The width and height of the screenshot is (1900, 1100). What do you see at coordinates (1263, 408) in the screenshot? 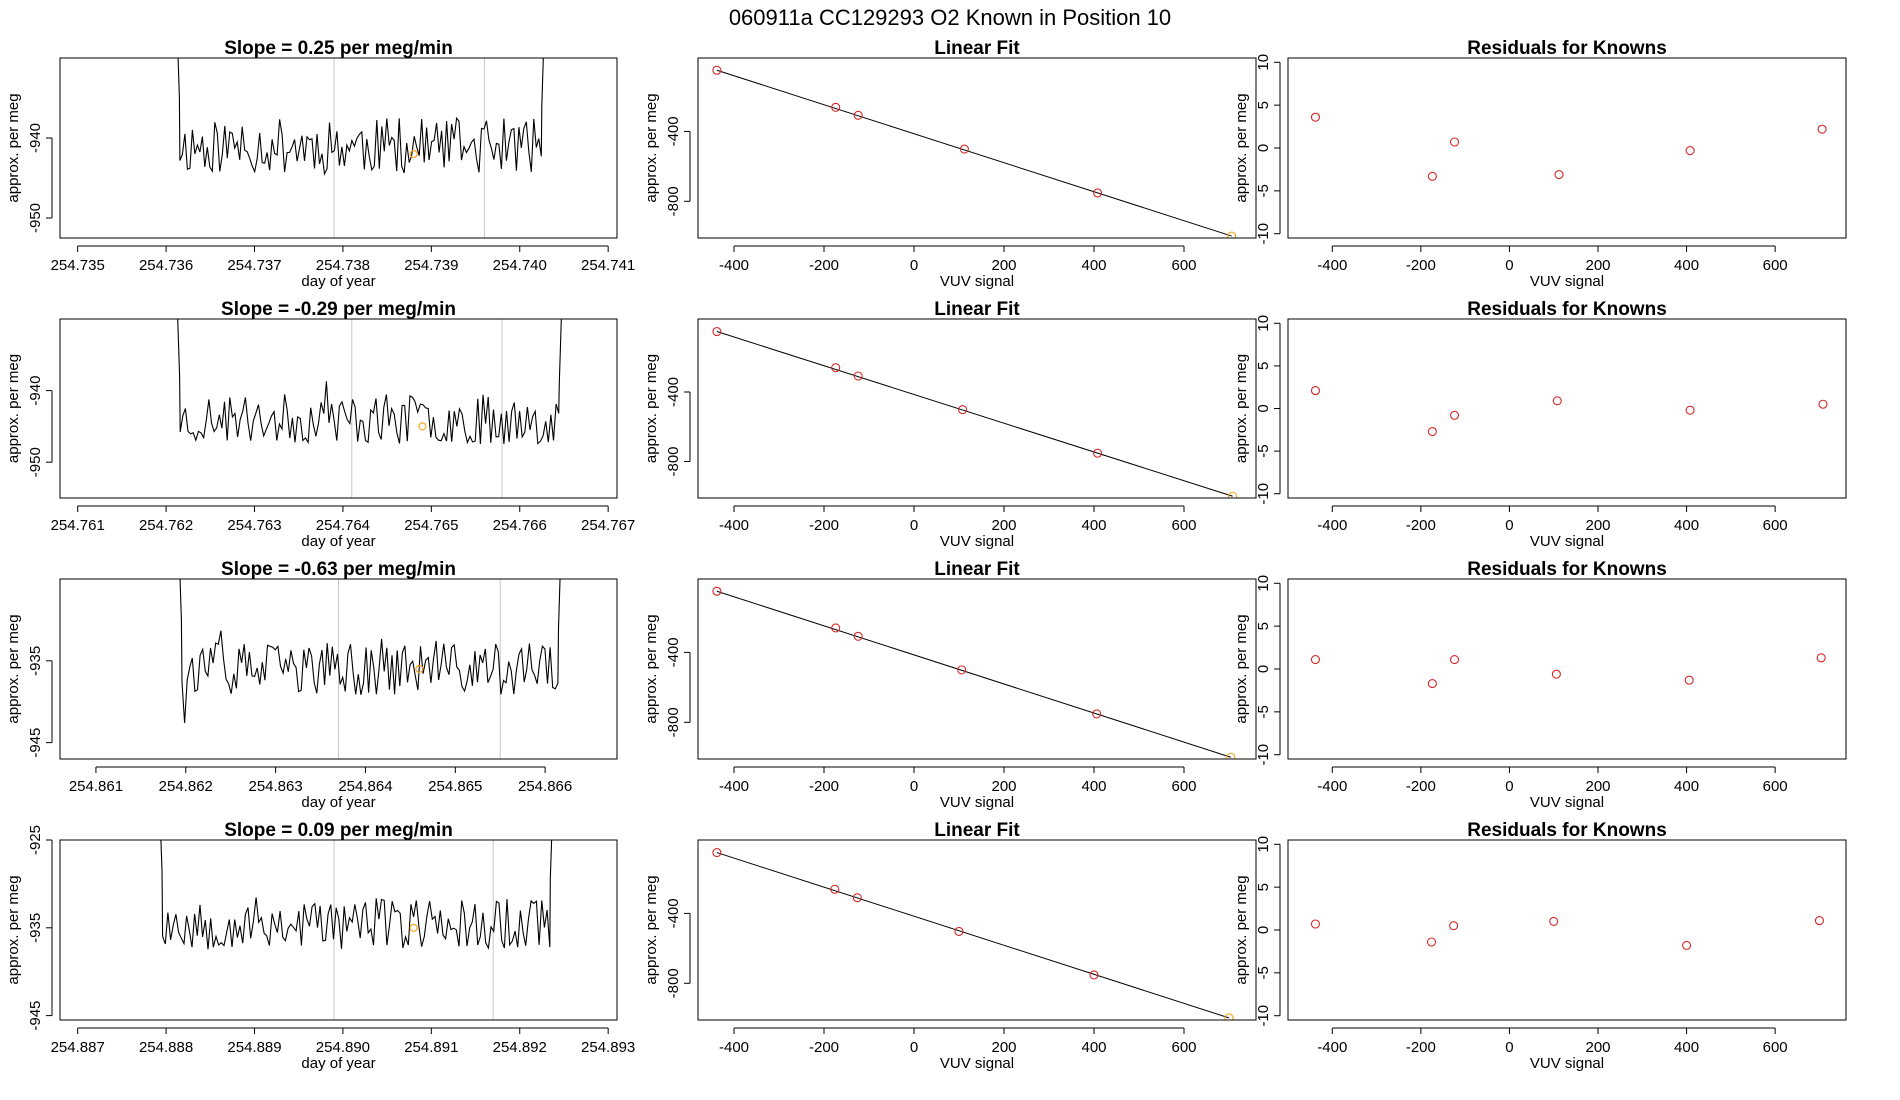
I see `y-tick-label: 0` at bounding box center [1263, 408].